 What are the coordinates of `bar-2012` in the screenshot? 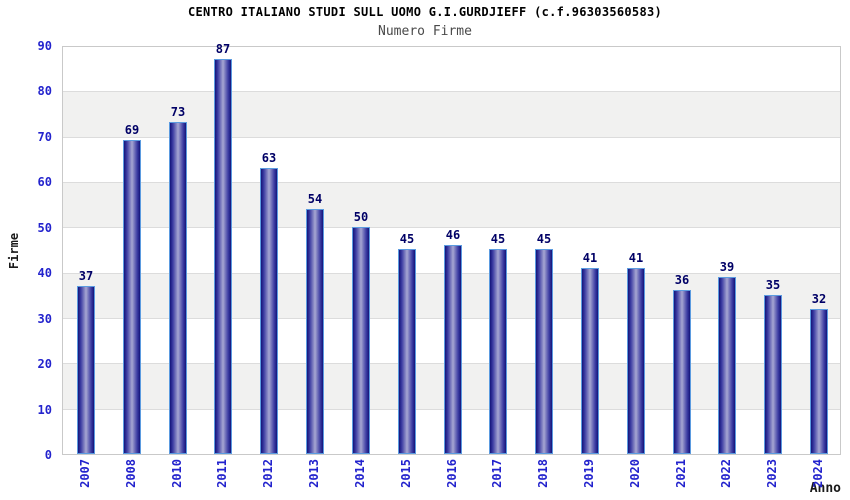 It's located at (269, 311).